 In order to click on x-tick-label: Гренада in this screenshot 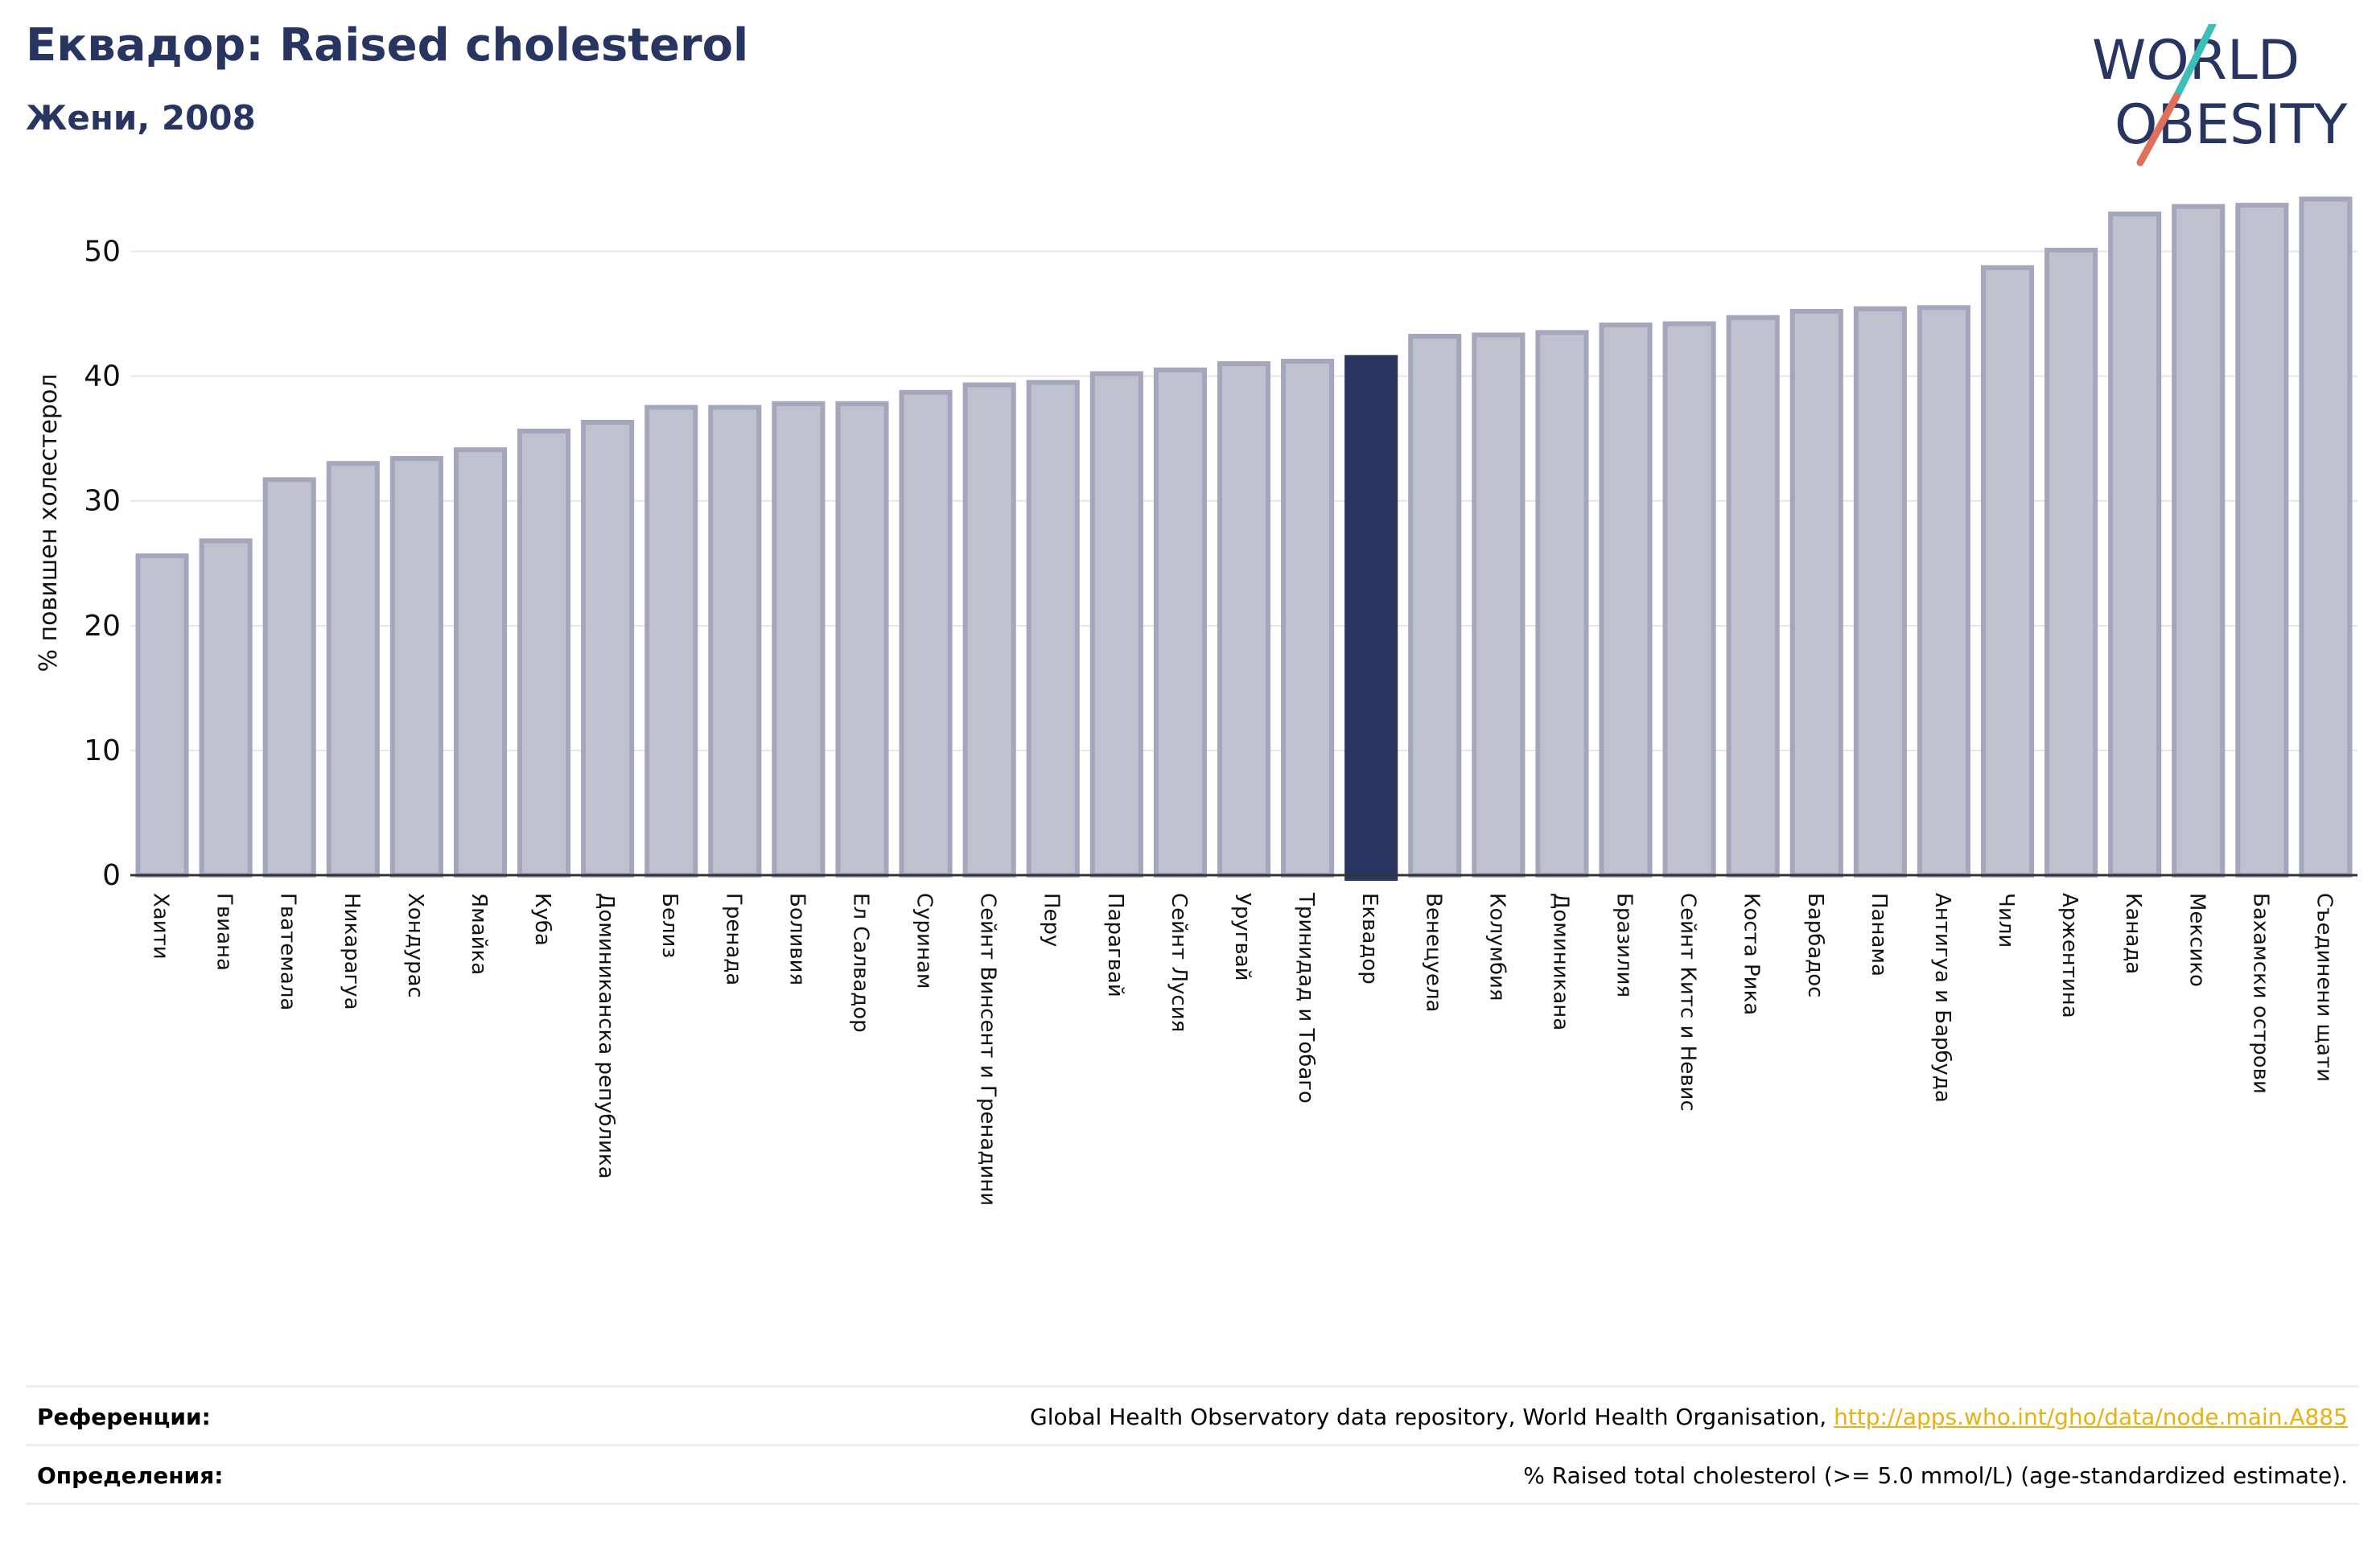, I will do `click(733, 939)`.